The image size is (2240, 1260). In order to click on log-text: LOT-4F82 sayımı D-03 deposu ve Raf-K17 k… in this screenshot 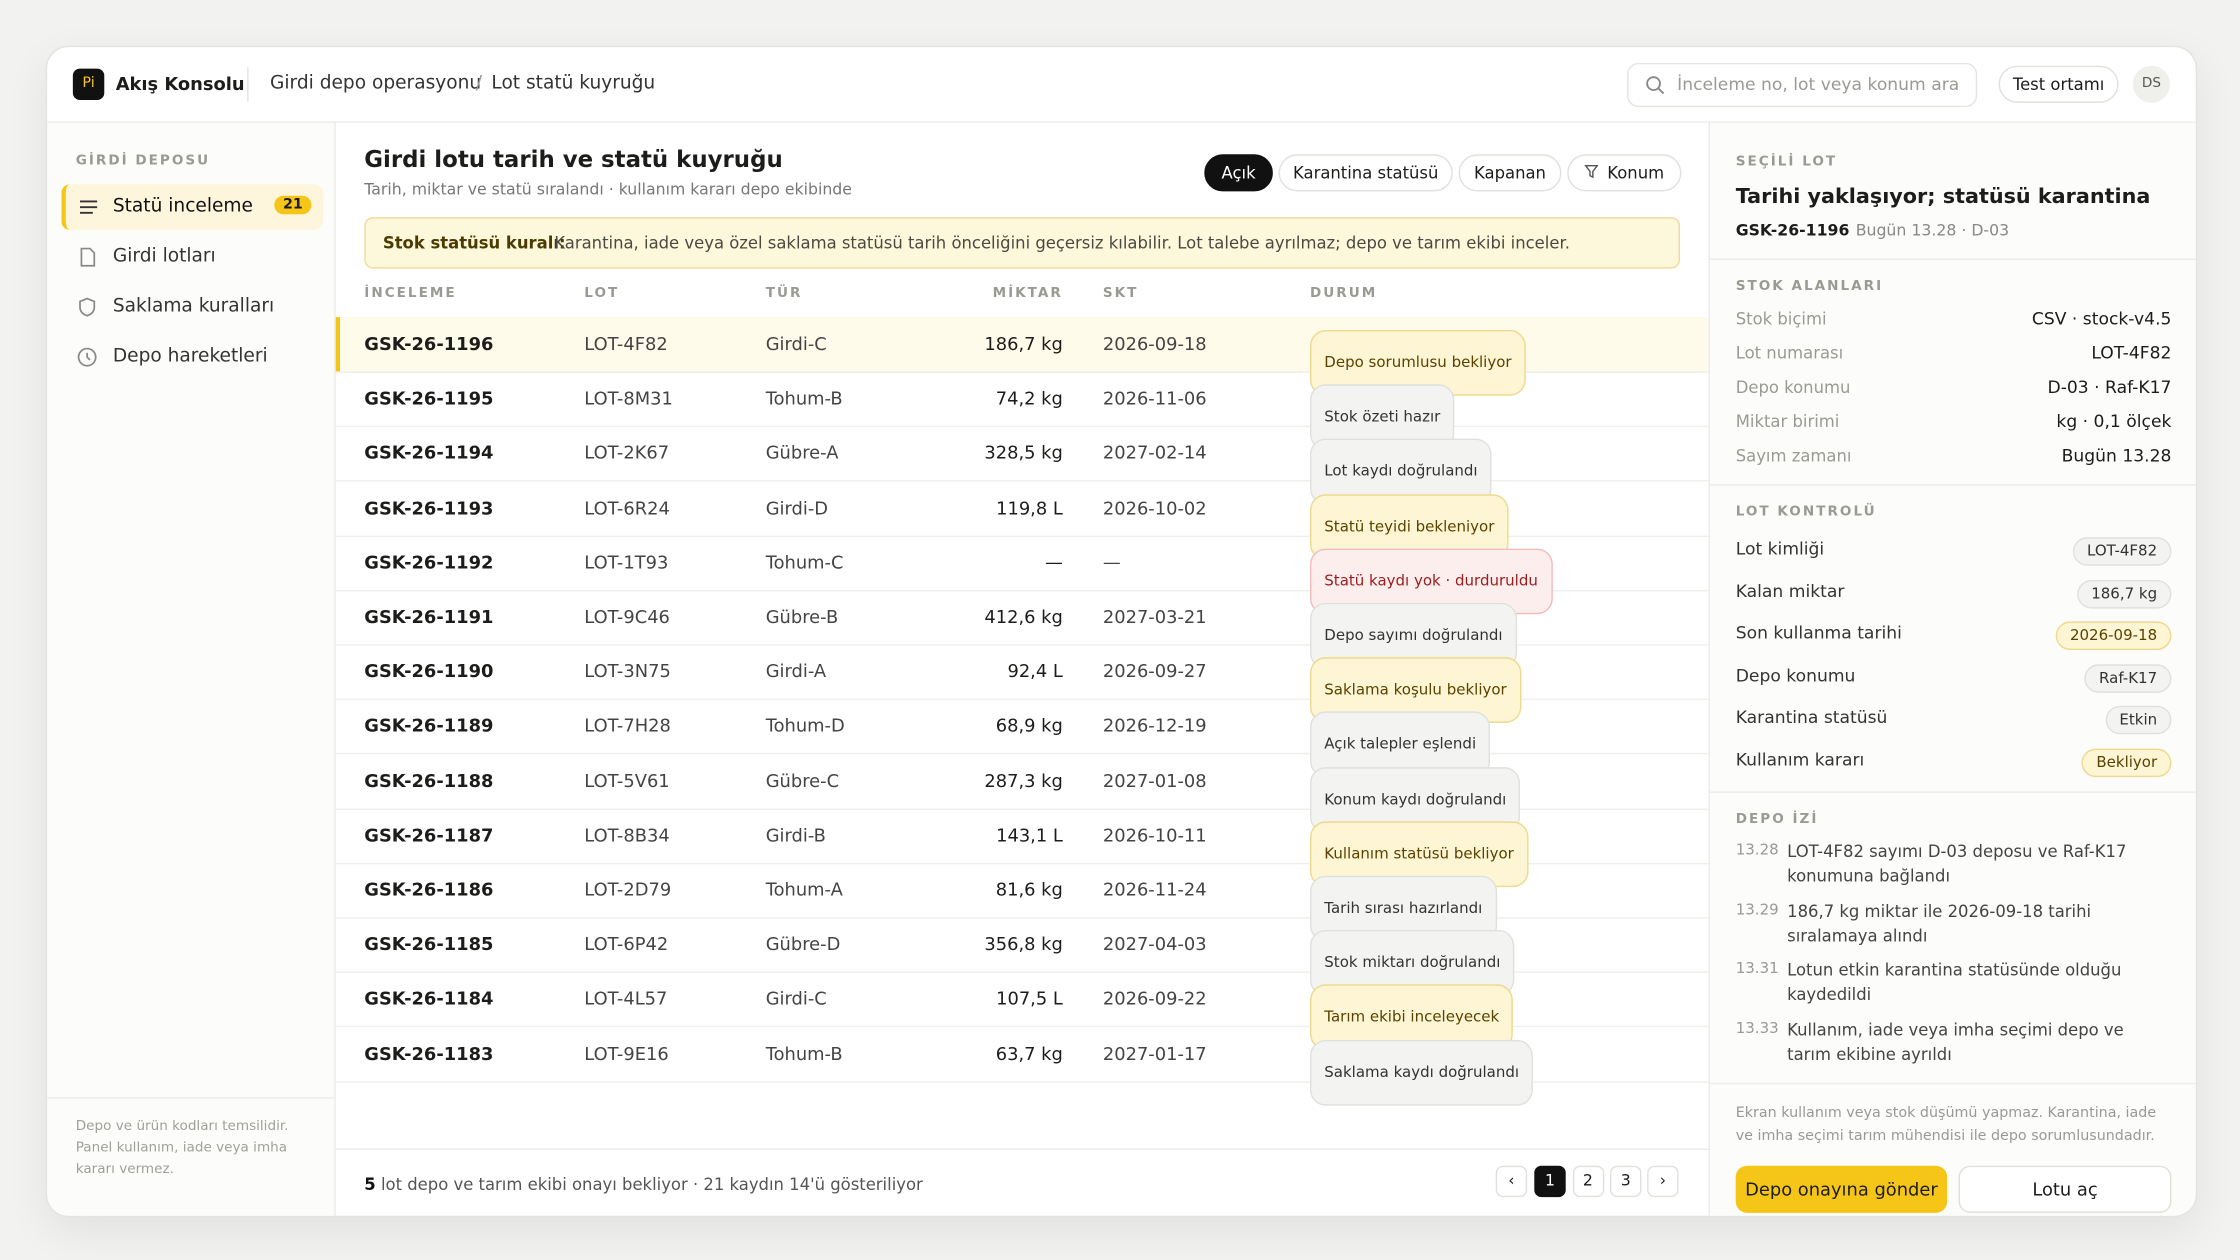, I will do `click(1957, 863)`.